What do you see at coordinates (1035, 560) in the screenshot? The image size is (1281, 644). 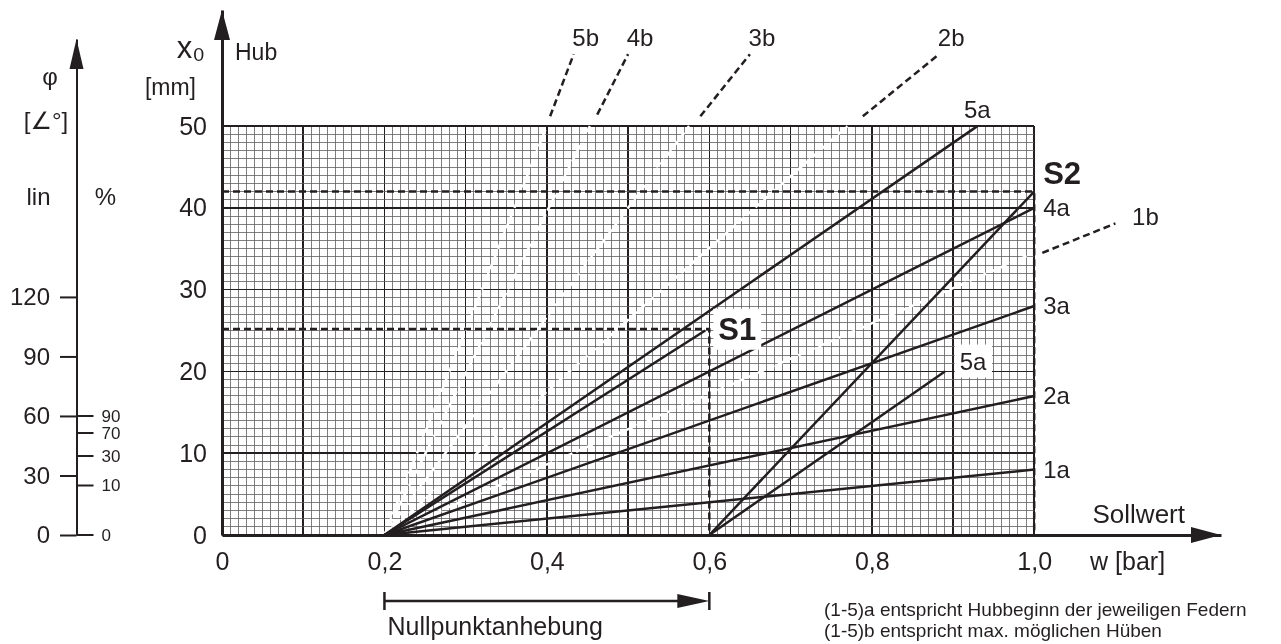 I see `x-tick-label: 1,0` at bounding box center [1035, 560].